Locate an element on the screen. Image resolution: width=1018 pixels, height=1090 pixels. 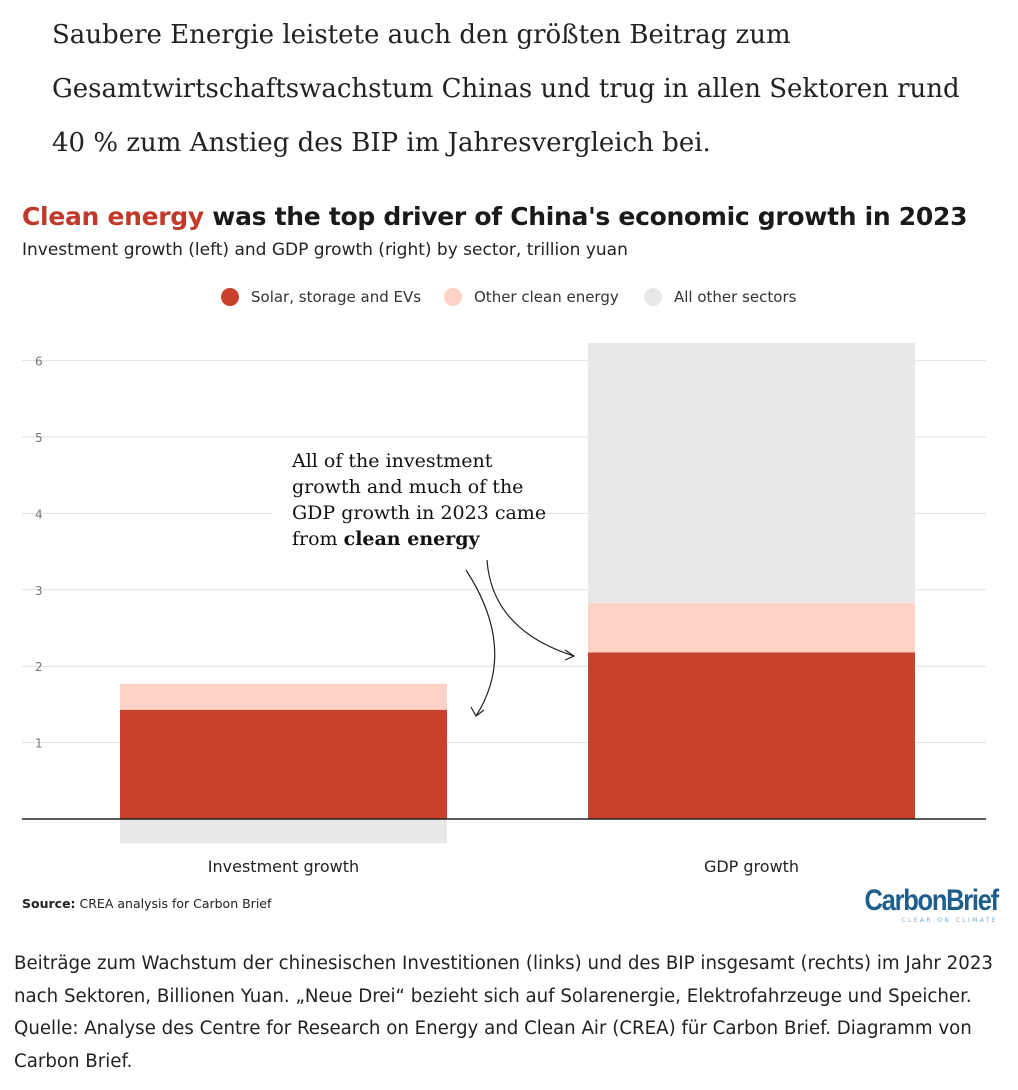
legend-swatch-all-other is located at coordinates (653, 297).